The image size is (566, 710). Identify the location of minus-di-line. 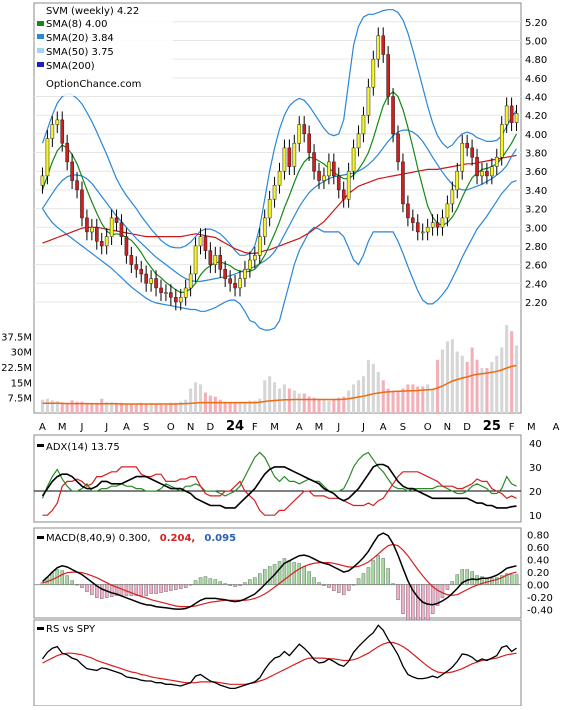
(279, 491).